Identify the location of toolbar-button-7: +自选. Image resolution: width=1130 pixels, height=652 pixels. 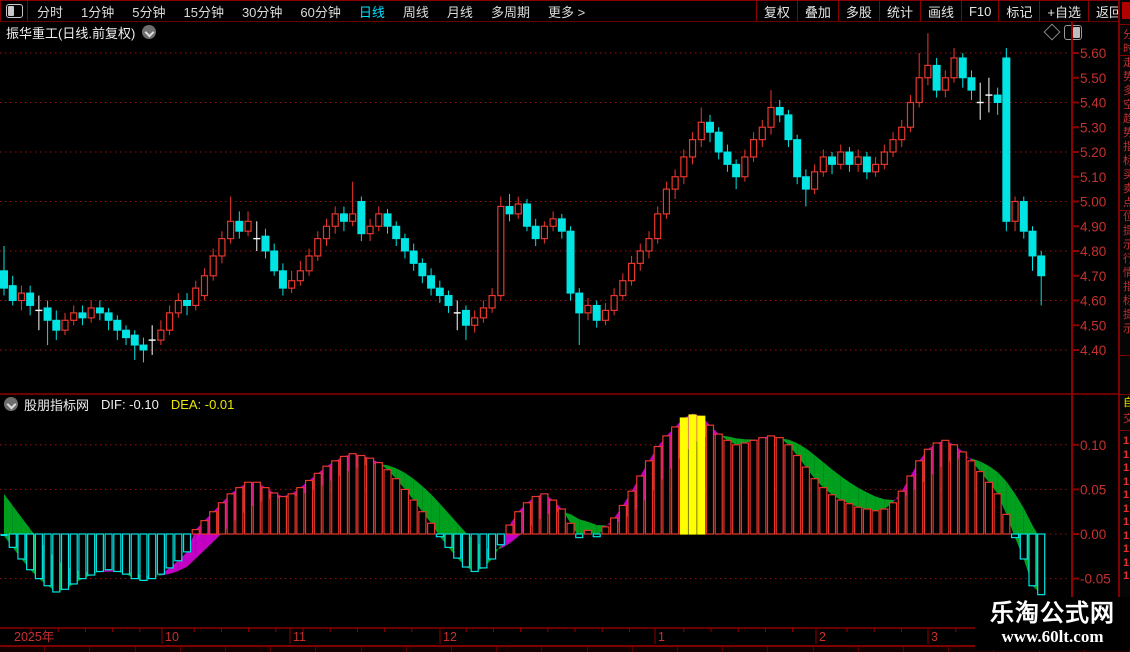
(1063, 11).